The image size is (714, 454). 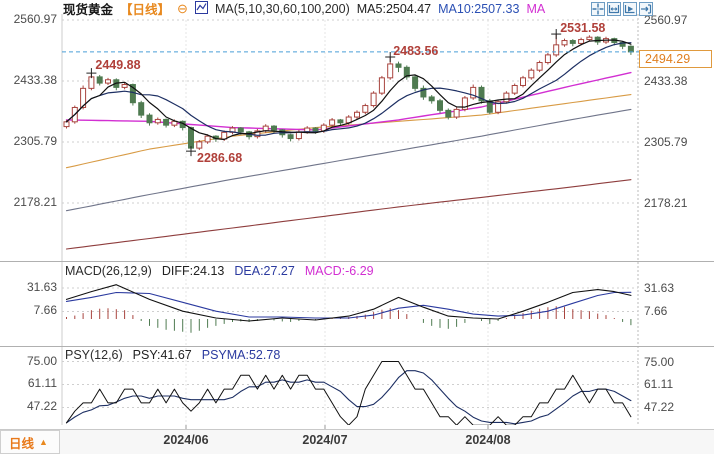 I want to click on month-label: 2024/08, so click(x=488, y=440).